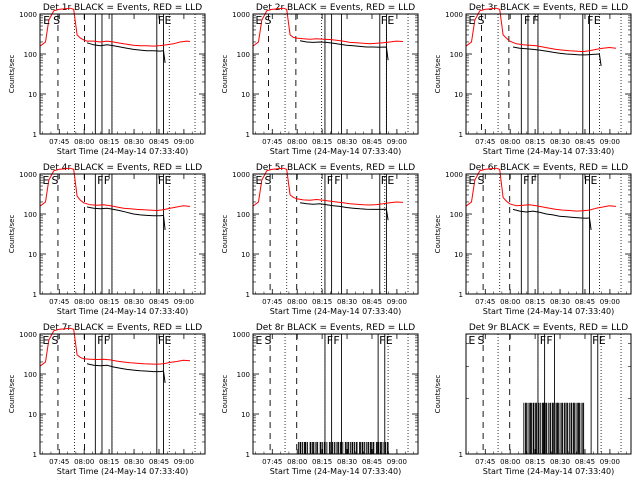 The image size is (640, 480). I want to click on panel-title: Det 5r BLACK = Events, RED = LLD, so click(335, 168).